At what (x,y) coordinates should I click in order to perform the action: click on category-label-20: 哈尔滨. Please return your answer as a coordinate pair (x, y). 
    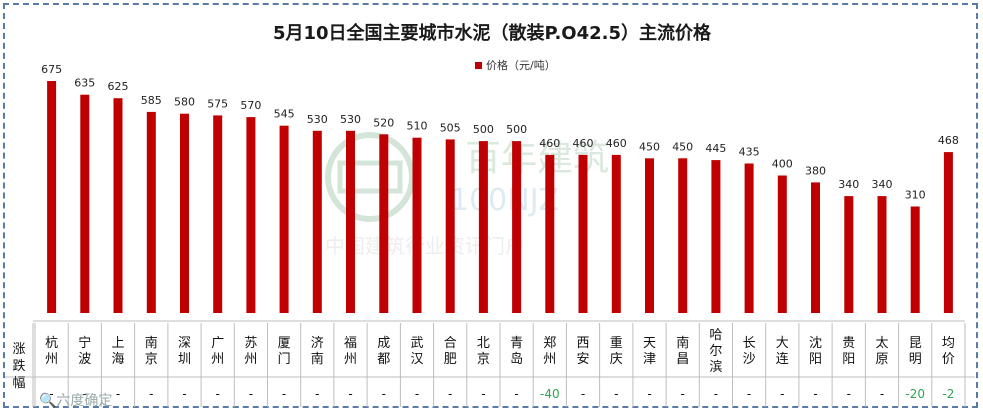
    Looking at the image, I should click on (715, 351).